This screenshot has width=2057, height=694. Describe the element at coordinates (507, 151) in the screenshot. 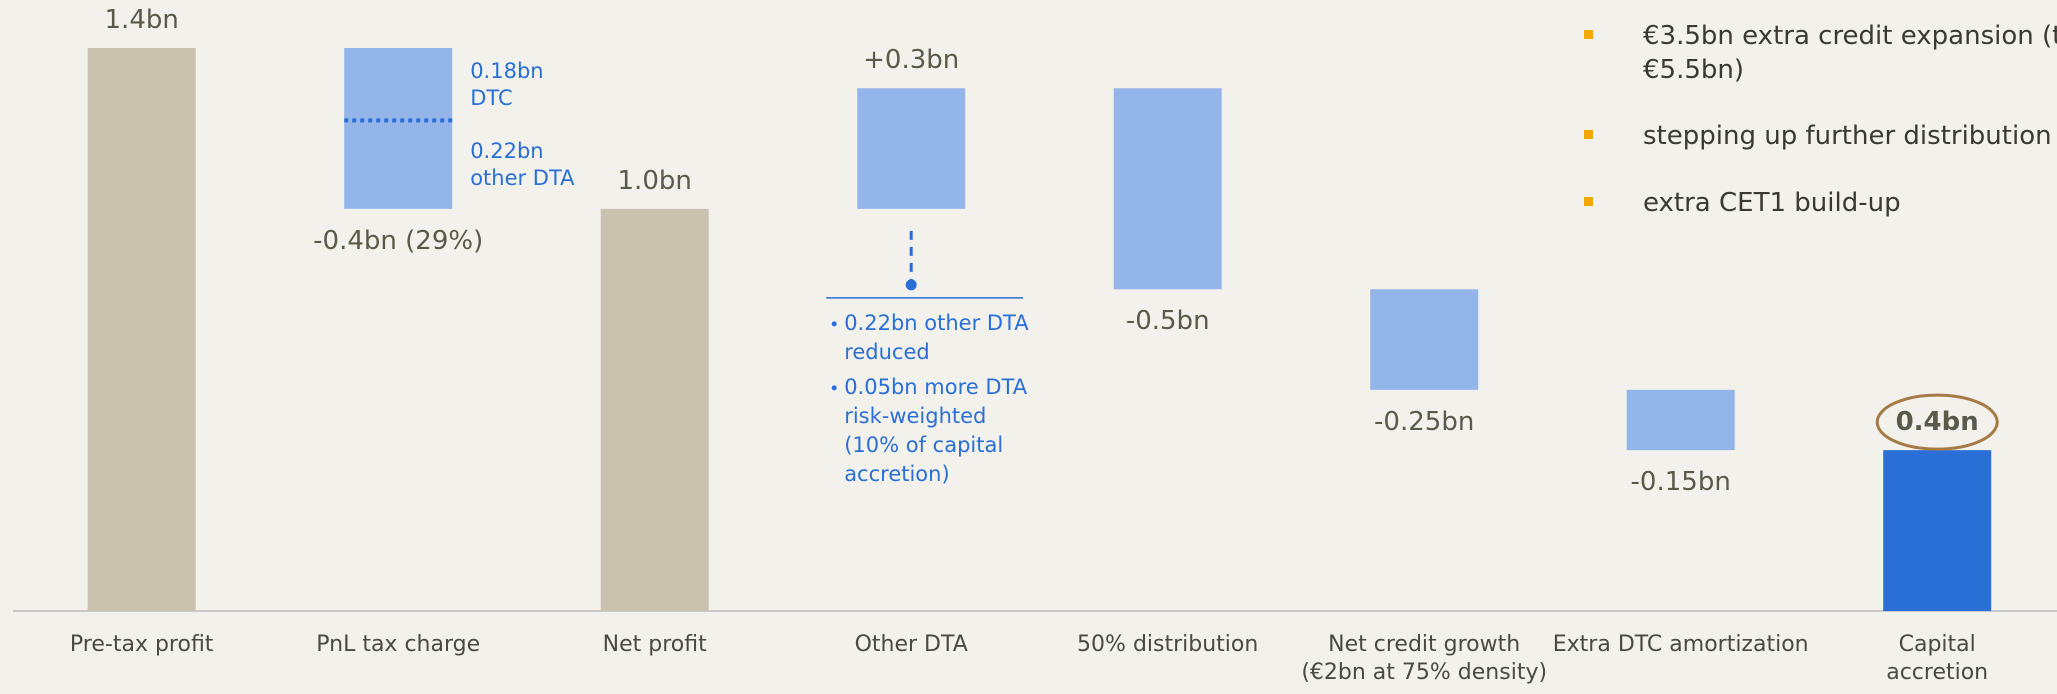

I see `breakdown-value: 0.22bn` at that location.